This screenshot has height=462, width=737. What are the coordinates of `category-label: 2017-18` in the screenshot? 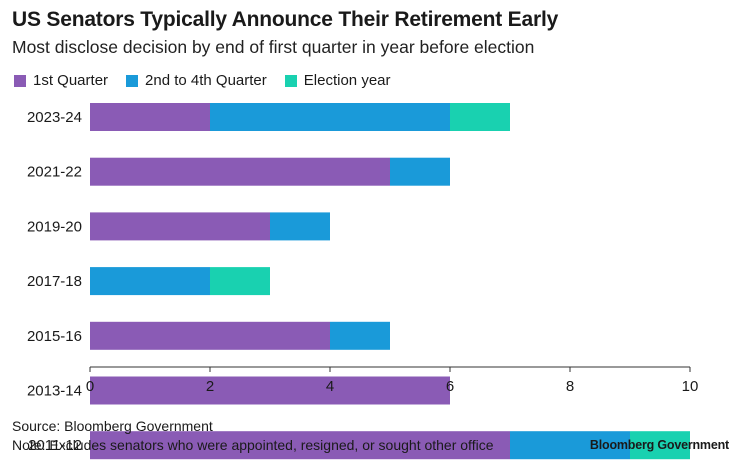 It's located at (54, 281).